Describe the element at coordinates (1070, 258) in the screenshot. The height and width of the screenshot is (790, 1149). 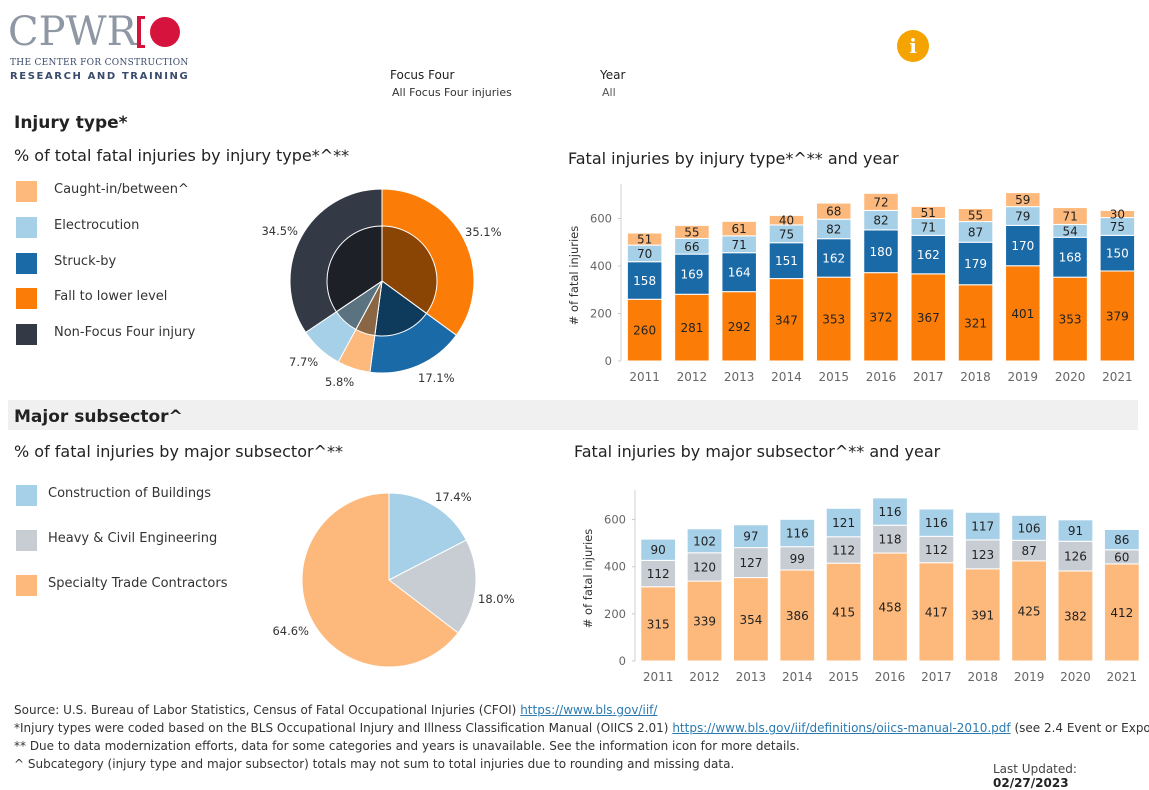
I see `bar-value-label: 168` at that location.